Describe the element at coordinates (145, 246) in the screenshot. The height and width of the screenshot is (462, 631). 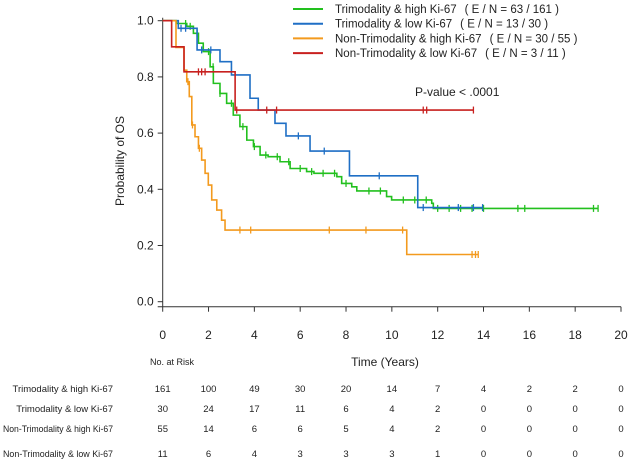
I see `y-tick-label: 0.2` at that location.